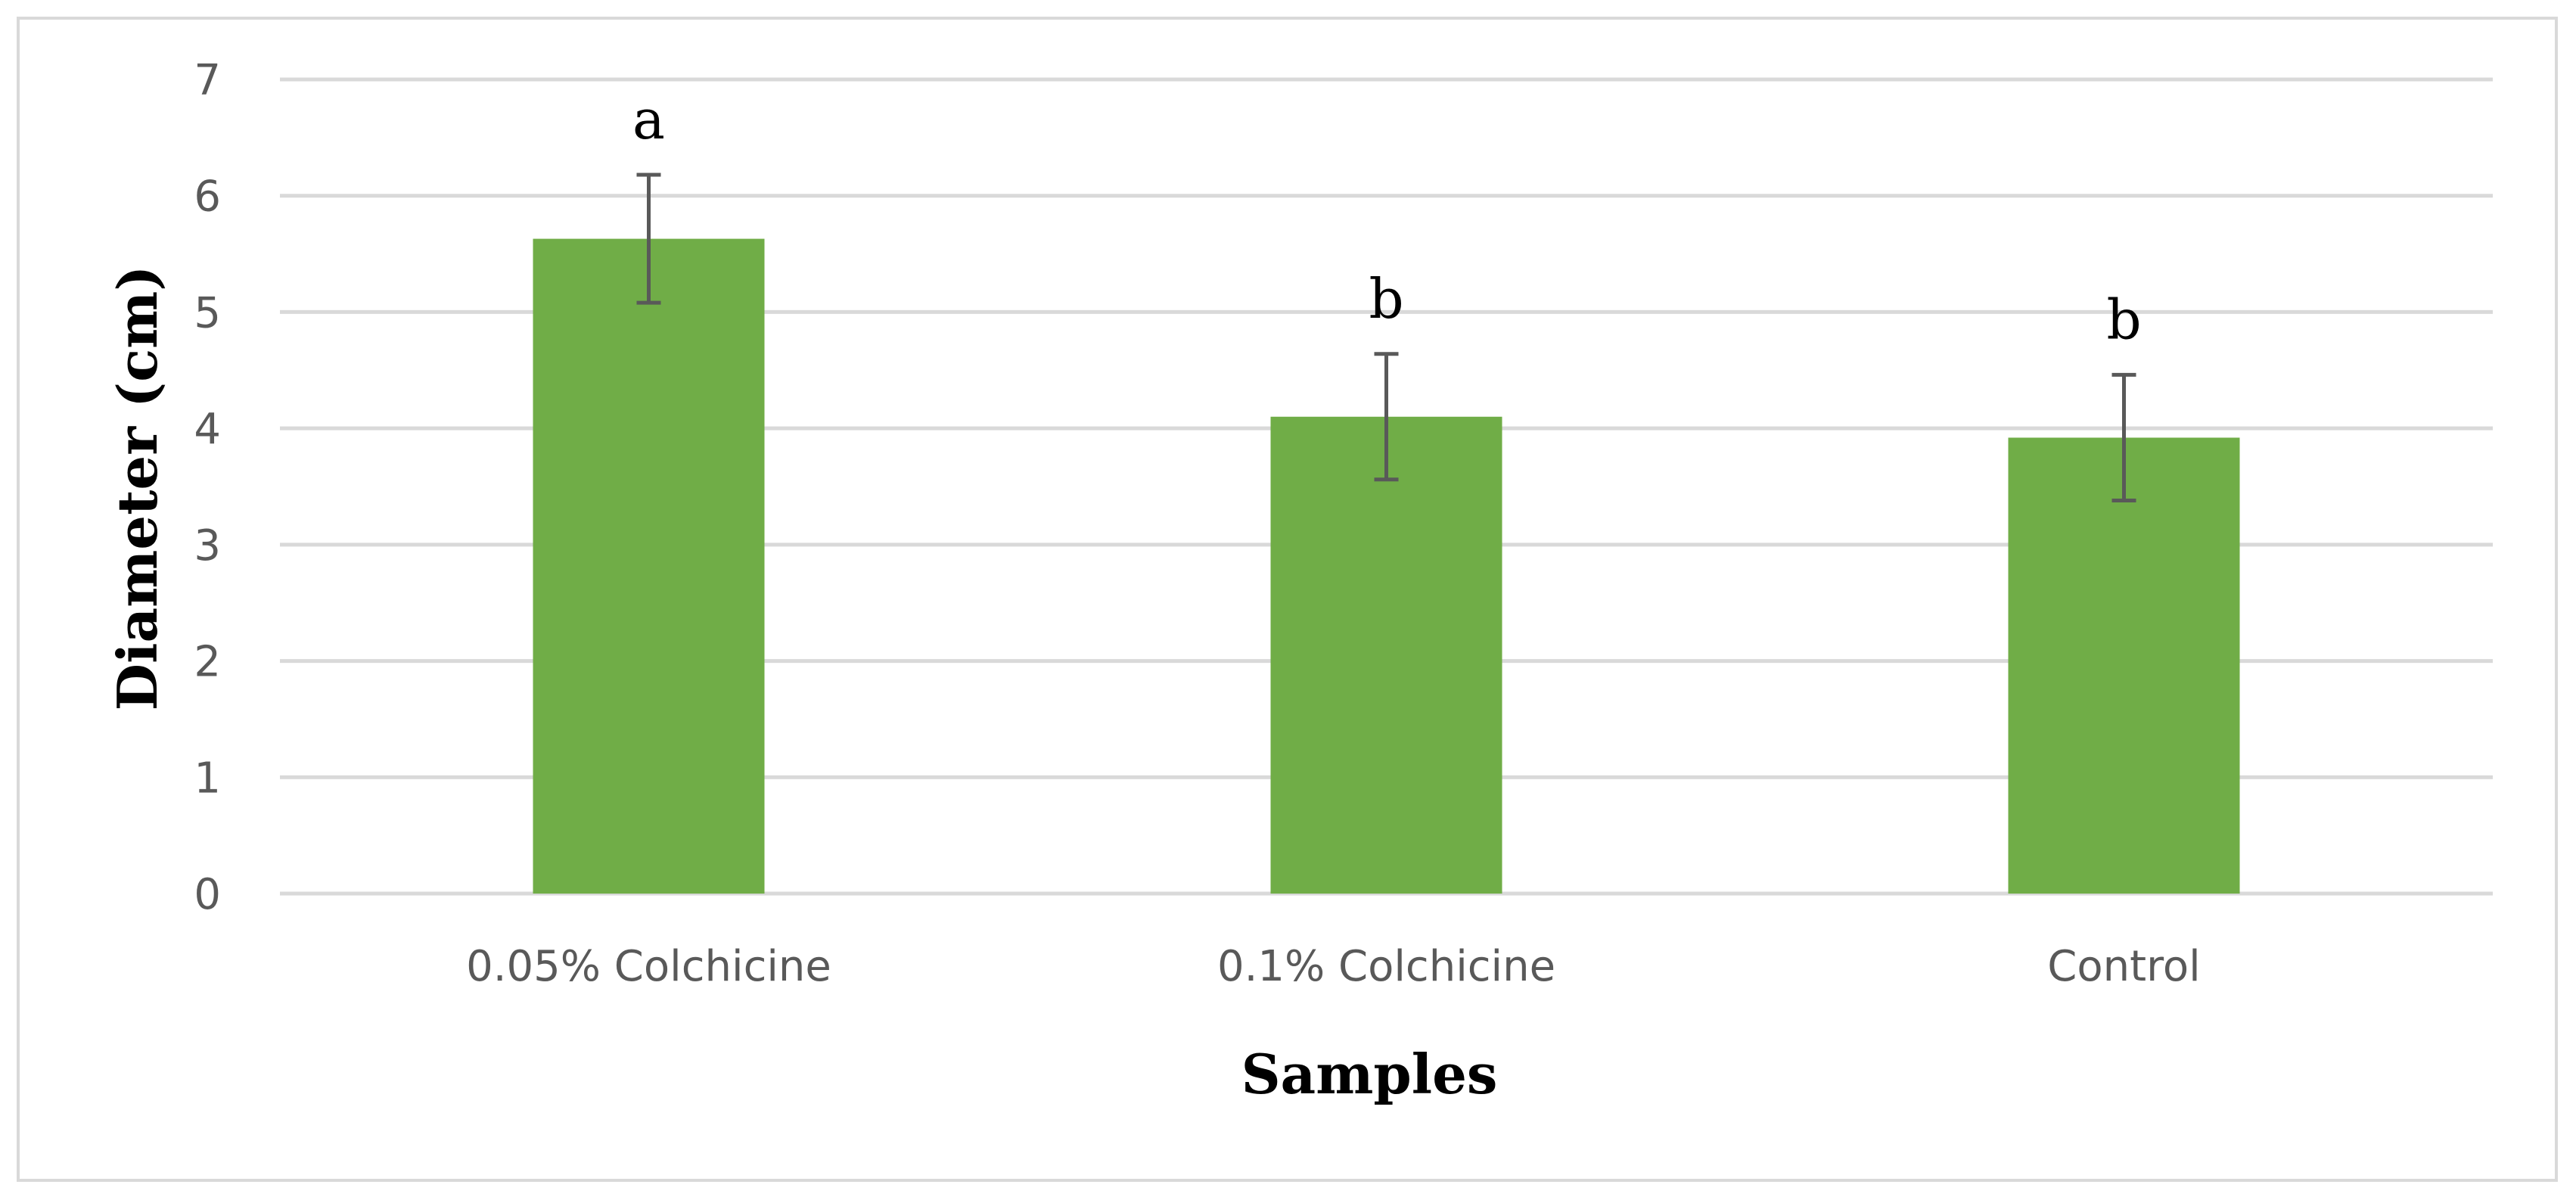 Image resolution: width=2576 pixels, height=1200 pixels. Describe the element at coordinates (208, 487) in the screenshot. I see `y-axis-ticks: 0 1 2 3 4 5 6 7` at that location.